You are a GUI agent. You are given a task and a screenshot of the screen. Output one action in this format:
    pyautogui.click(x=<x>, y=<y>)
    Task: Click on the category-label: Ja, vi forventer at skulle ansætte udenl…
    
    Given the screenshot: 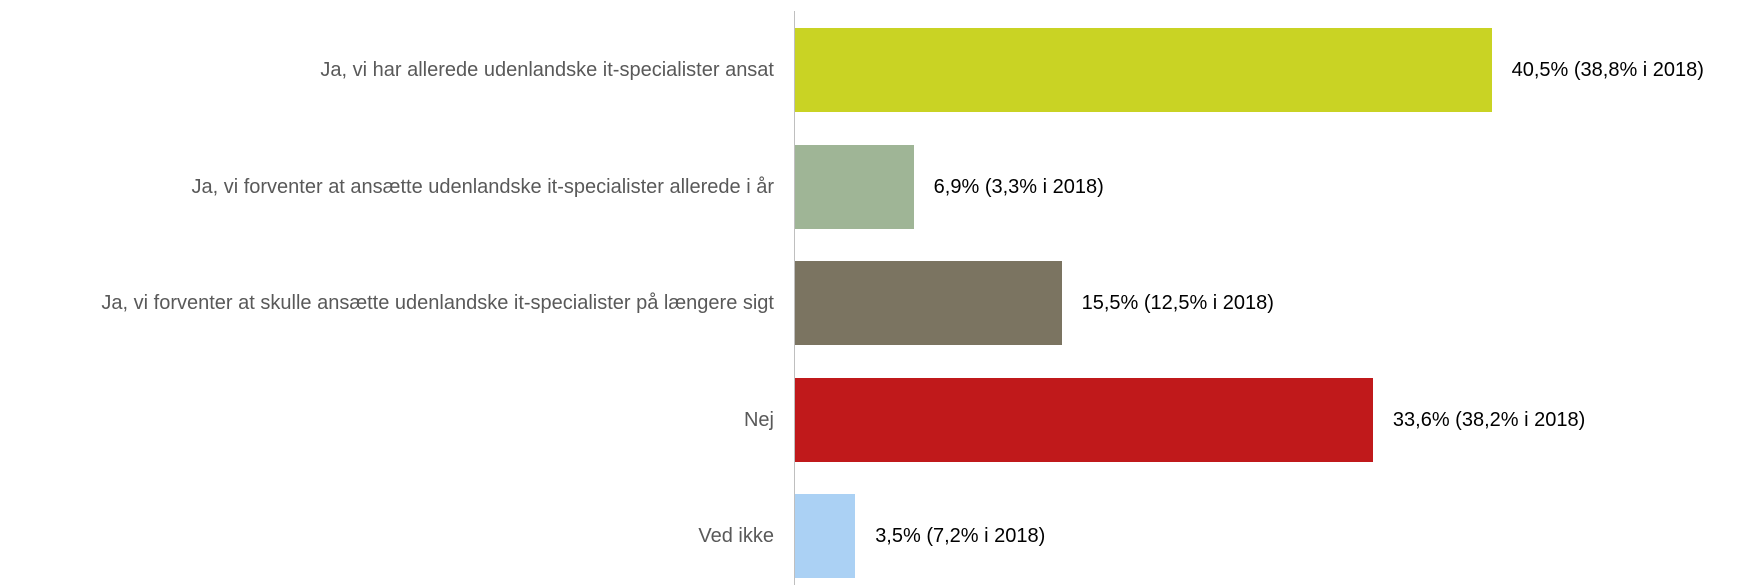 What is the action you would take?
    pyautogui.click(x=387, y=303)
    